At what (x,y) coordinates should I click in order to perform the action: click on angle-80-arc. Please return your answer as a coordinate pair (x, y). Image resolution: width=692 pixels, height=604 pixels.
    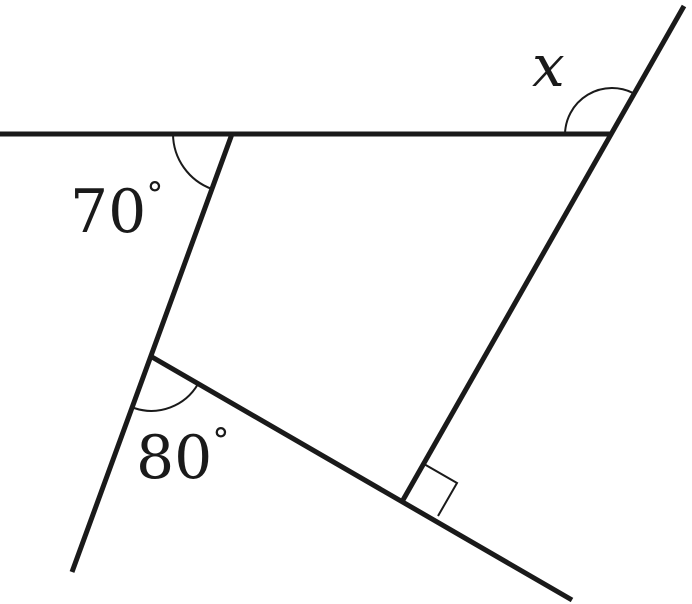
    Looking at the image, I should click on (166, 397).